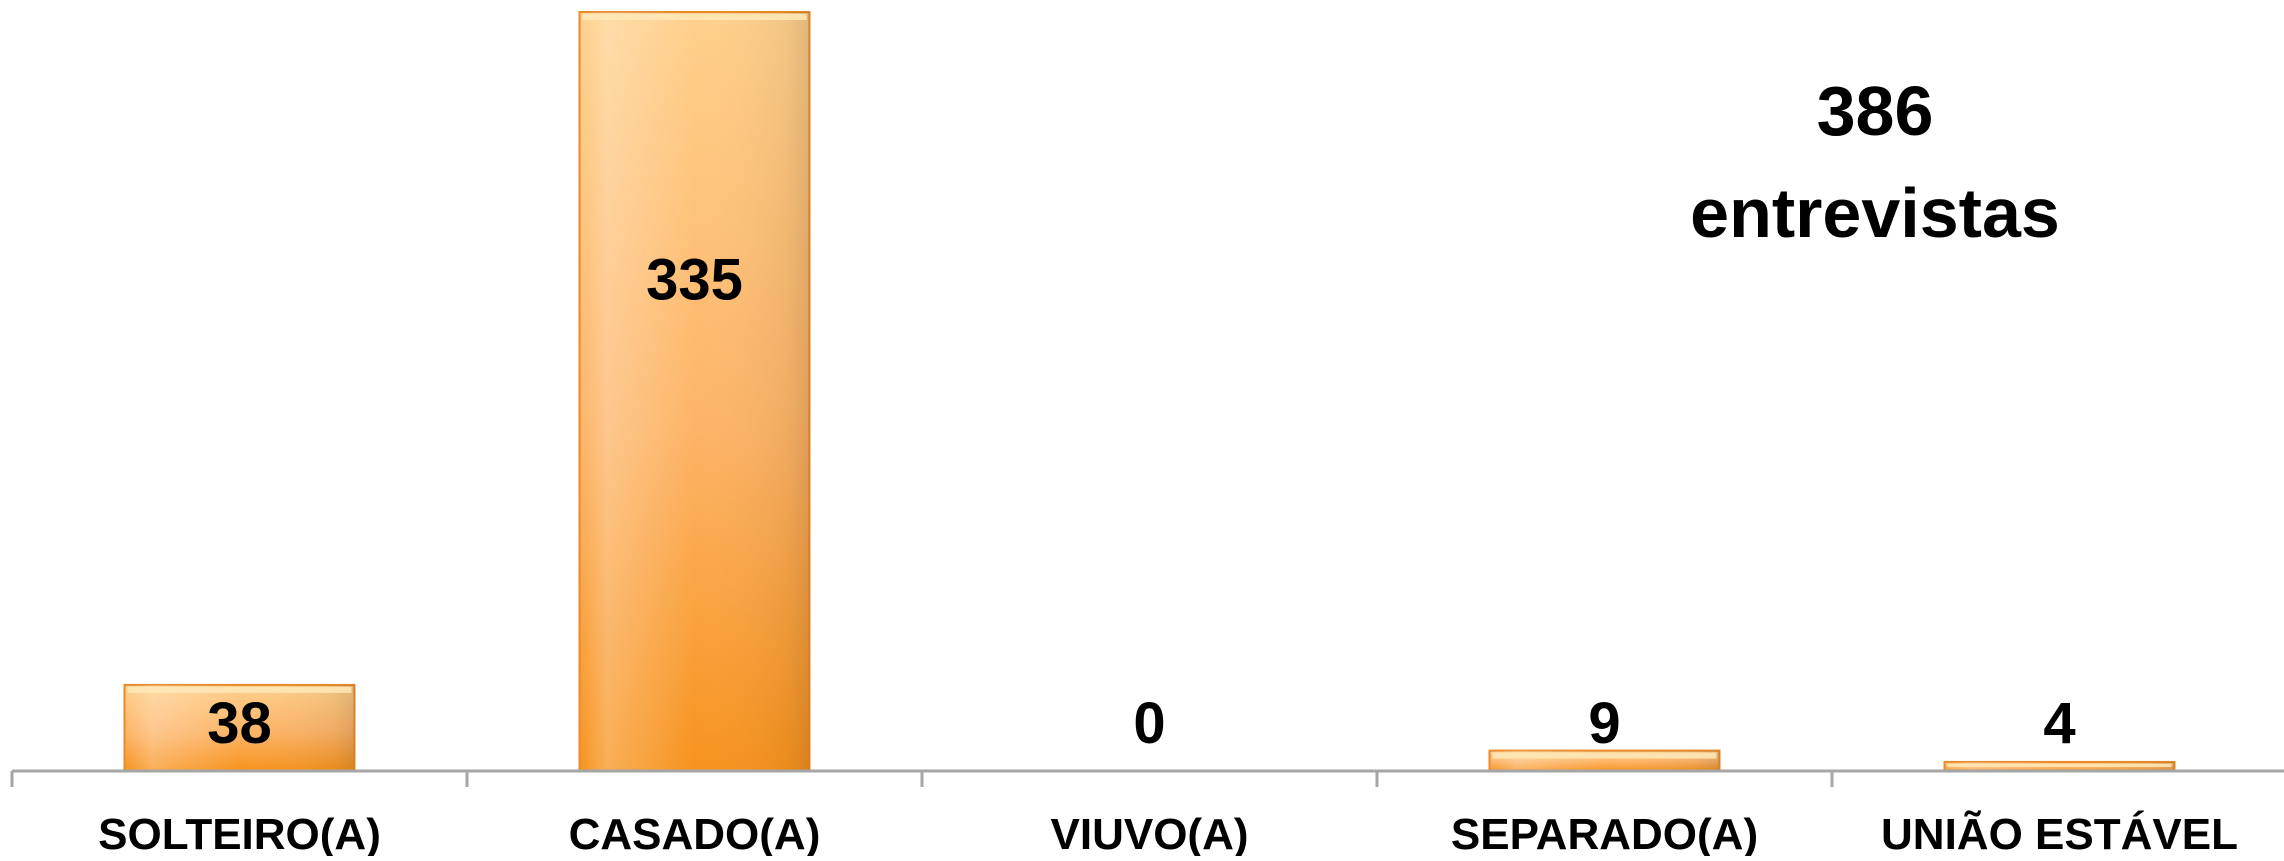 The width and height of the screenshot is (2284, 861). I want to click on data-label-2: 335, so click(694, 280).